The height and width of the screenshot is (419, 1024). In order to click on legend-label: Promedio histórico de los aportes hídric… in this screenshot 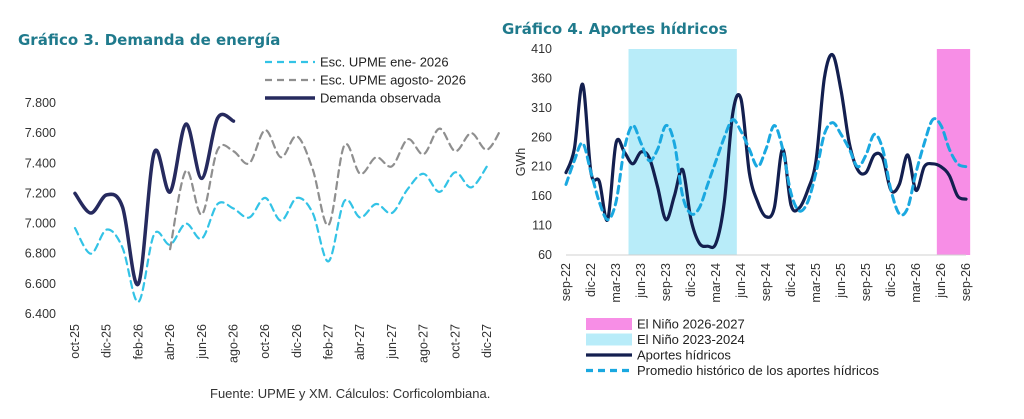, I will do `click(758, 370)`.